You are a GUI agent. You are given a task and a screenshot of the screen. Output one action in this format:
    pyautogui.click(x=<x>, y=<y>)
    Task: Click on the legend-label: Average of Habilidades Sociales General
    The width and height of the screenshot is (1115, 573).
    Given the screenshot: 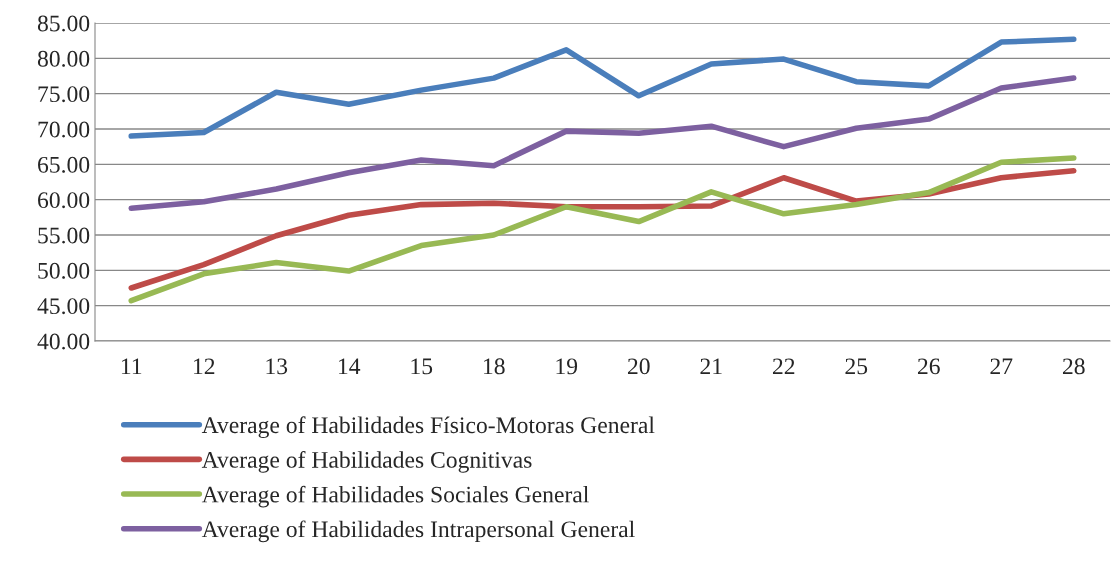 What is the action you would take?
    pyautogui.click(x=395, y=496)
    